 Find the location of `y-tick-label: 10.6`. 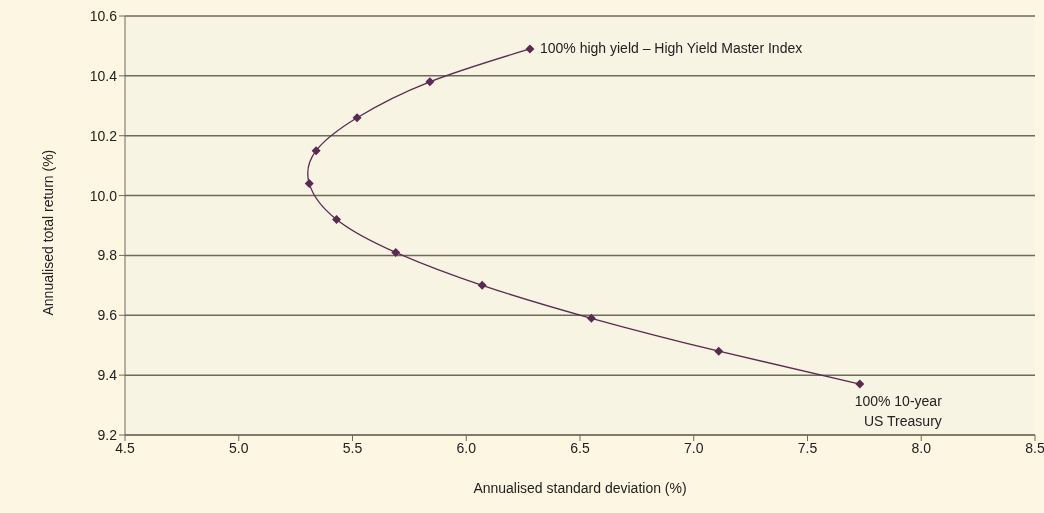

y-tick-label: 10.6 is located at coordinates (103, 15).